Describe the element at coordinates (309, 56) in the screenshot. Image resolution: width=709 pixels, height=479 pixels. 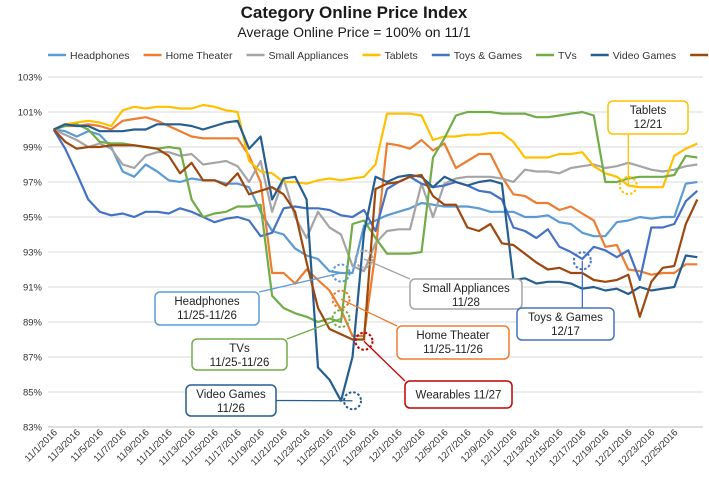
I see `legend-label: Small Appliances` at that location.